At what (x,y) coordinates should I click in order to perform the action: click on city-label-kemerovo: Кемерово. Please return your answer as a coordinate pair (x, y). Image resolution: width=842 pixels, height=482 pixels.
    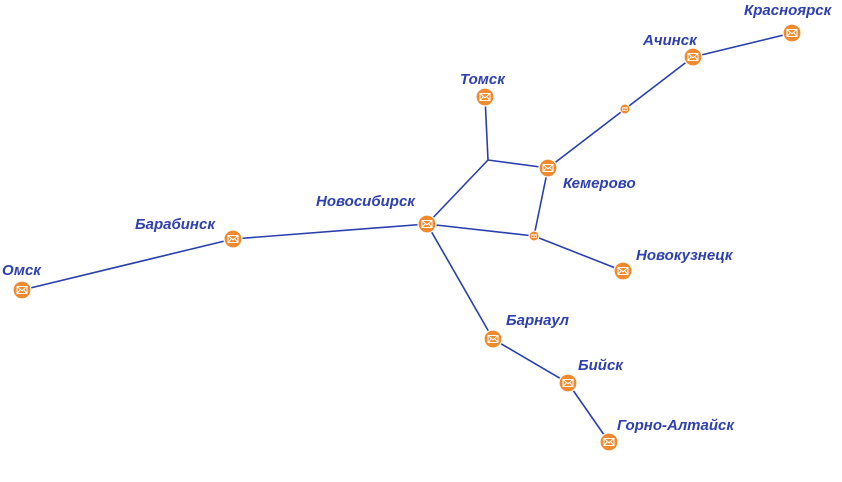
    Looking at the image, I should click on (599, 183).